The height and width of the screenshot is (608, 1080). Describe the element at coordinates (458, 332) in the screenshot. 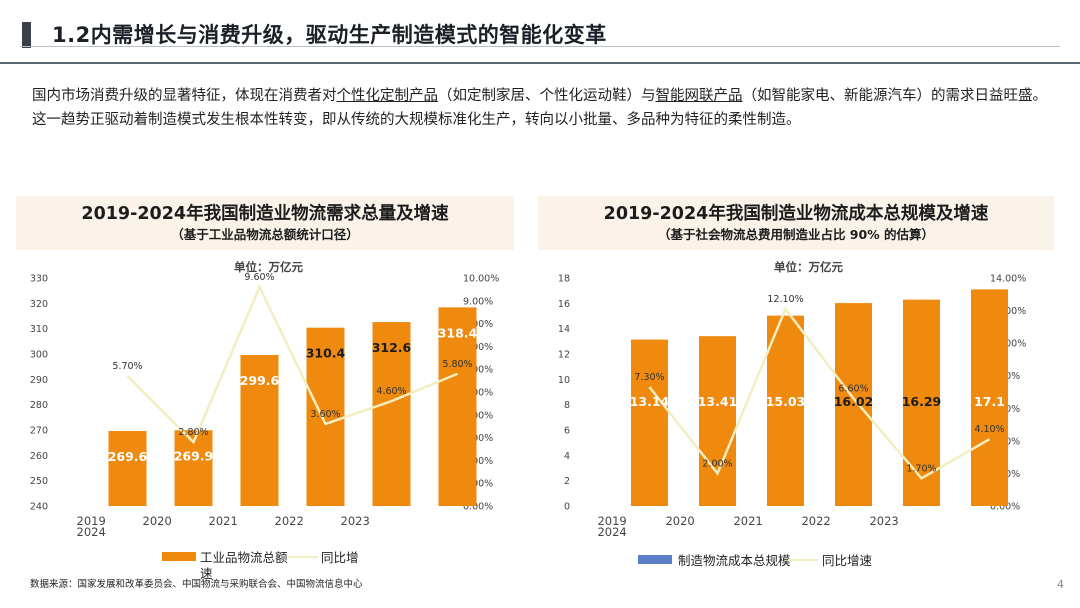

I see `bar-value-label: 318.4` at that location.